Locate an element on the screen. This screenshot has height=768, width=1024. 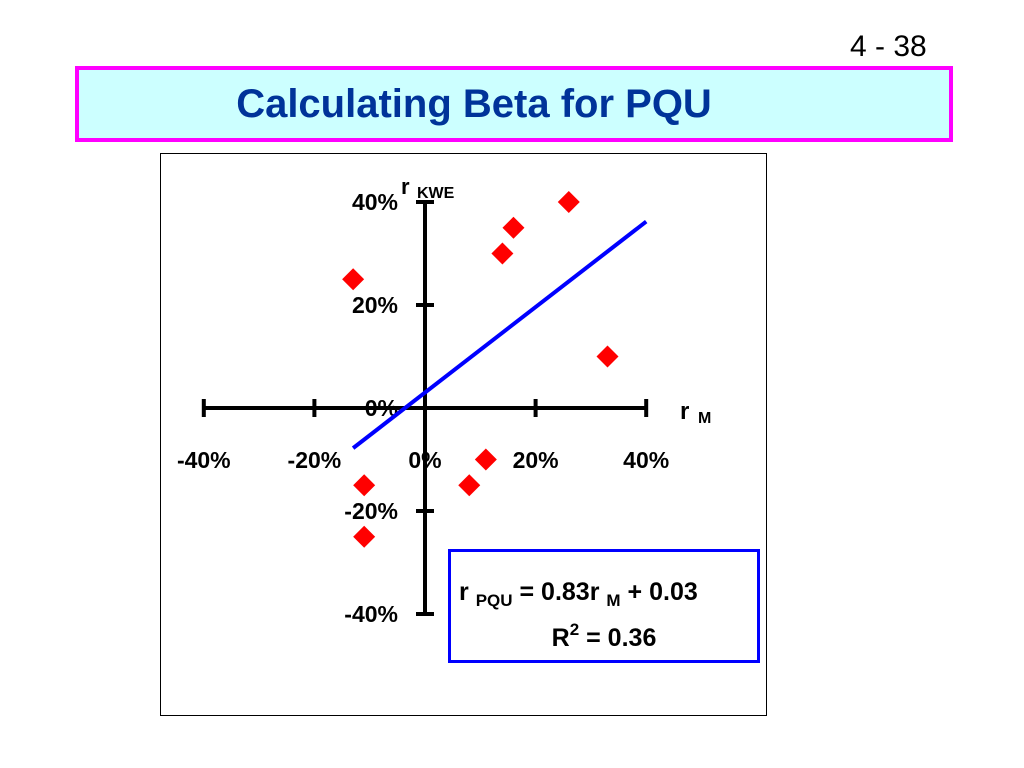
regression-equation-box: r PQU = 0.83r M + 0.03 R2 = 0.36 is located at coordinates (604, 606).